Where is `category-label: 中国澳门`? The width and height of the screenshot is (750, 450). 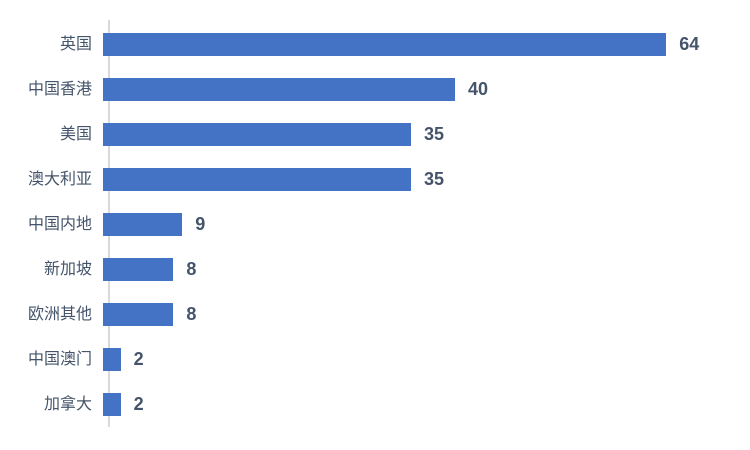 category-label: 中国澳门 is located at coordinates (59, 359).